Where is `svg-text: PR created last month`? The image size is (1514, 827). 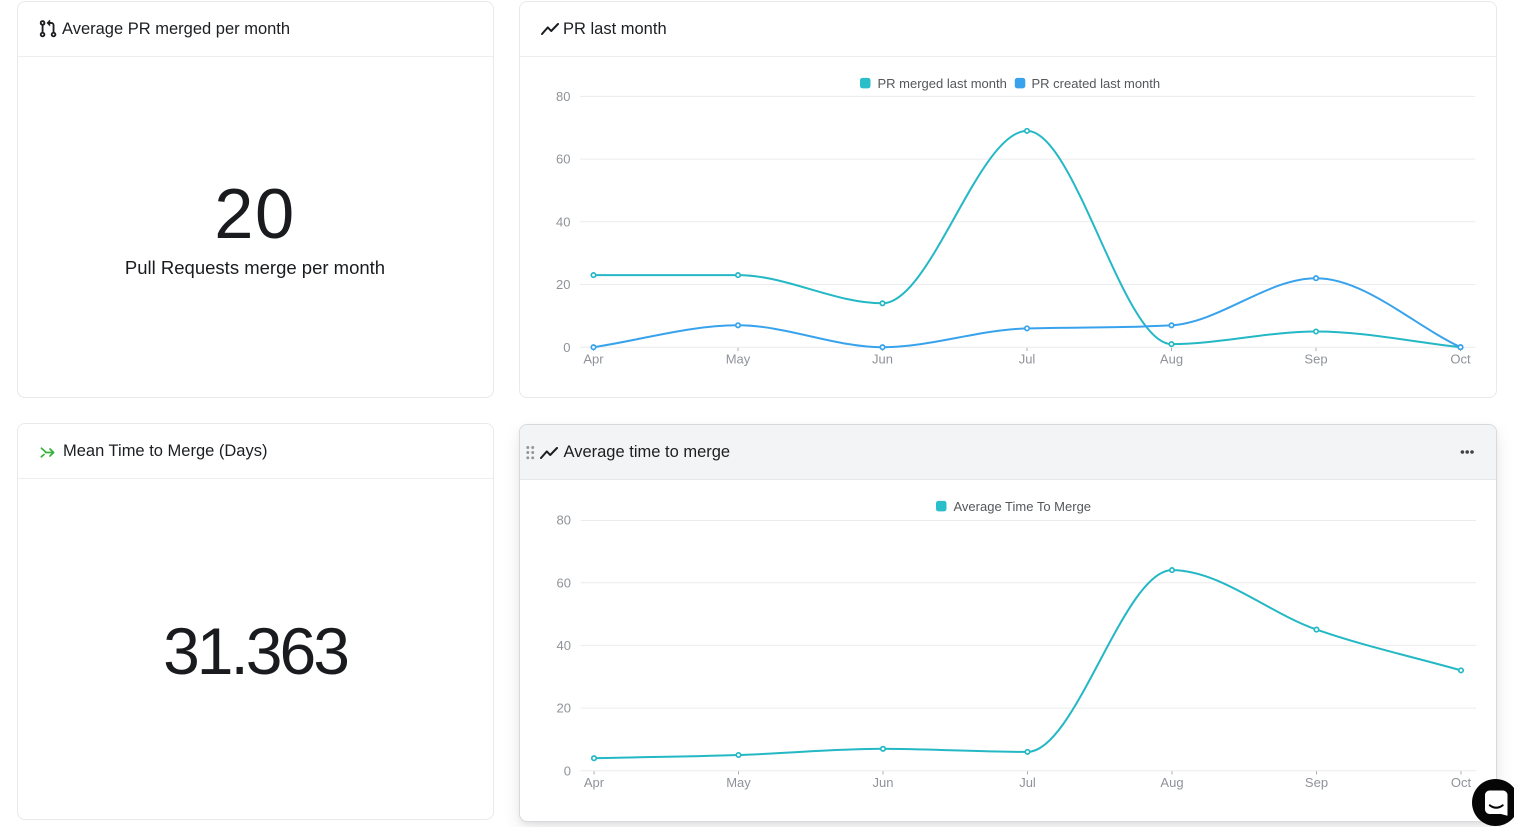
svg-text: PR created last month is located at coordinates (1096, 83).